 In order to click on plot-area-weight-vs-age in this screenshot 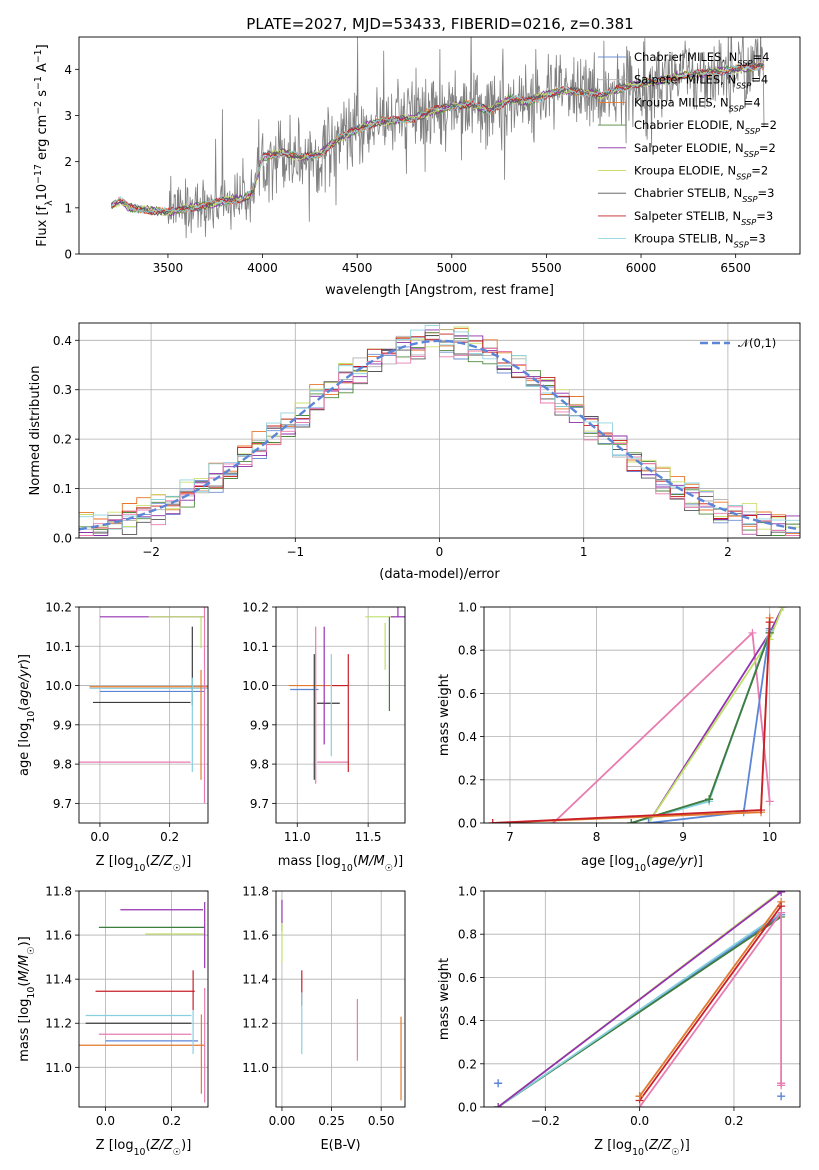, I will do `click(637, 715)`.